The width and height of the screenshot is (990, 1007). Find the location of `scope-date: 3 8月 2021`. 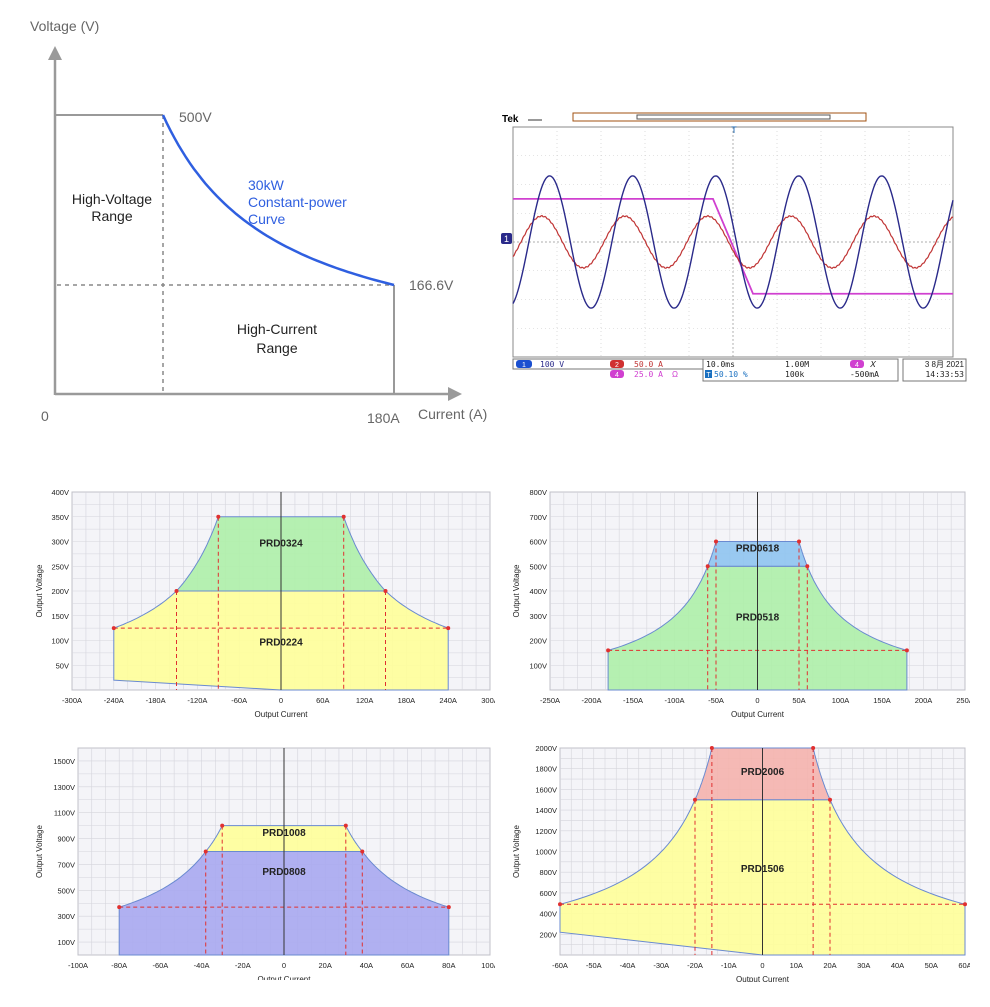

scope-date: 3 8月 2021 is located at coordinates (945, 364).